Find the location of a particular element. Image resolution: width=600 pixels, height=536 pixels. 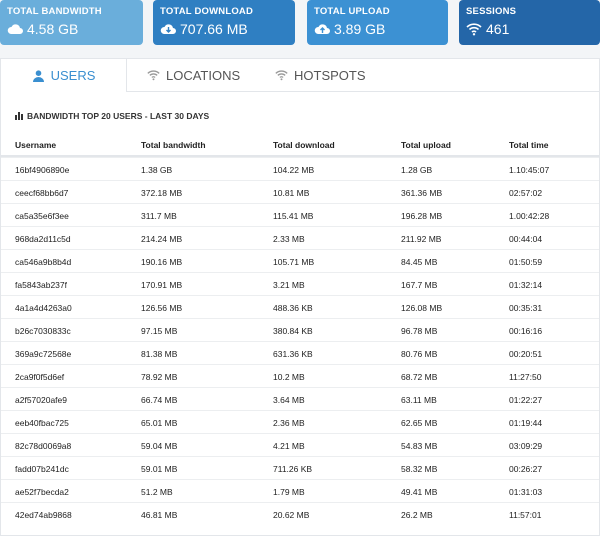

table-cell: 63.11 MB is located at coordinates (419, 399).